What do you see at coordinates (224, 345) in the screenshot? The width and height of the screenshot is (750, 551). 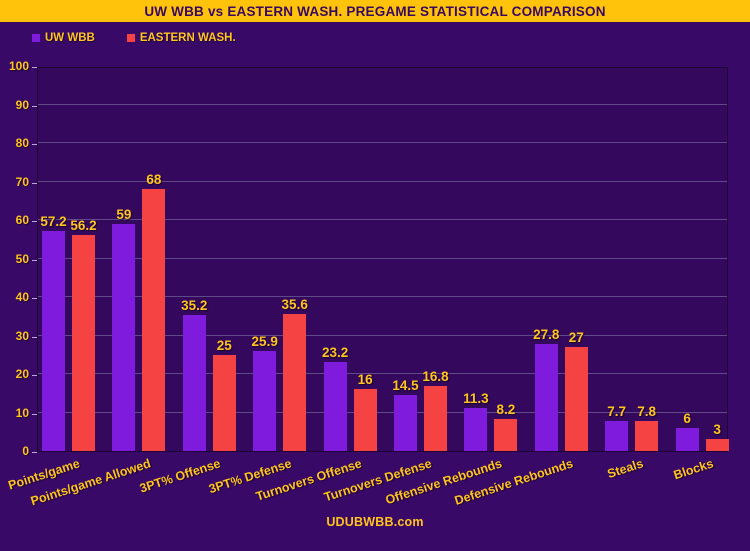 I see `bar-value-label: 25` at bounding box center [224, 345].